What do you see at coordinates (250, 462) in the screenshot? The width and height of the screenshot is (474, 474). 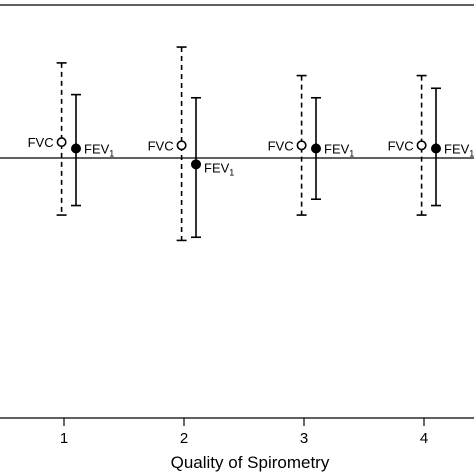 I see `x-axis-title: Quality of Spirometry` at bounding box center [250, 462].